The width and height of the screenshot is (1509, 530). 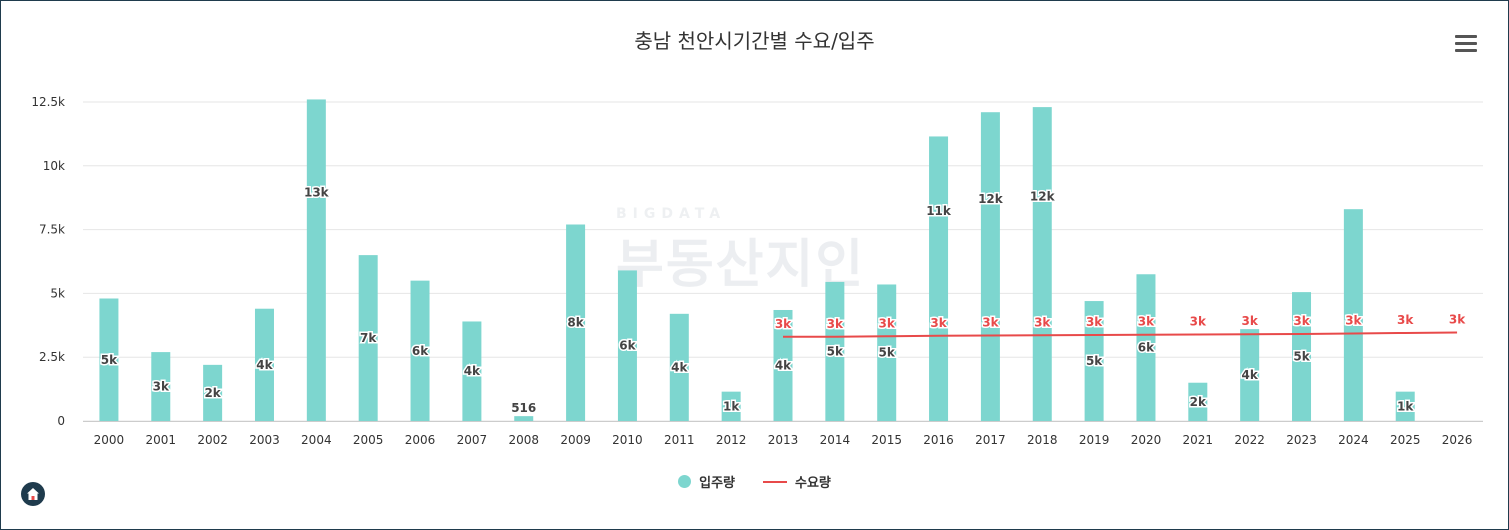 I want to click on legend-demand-marker, so click(x=775, y=481).